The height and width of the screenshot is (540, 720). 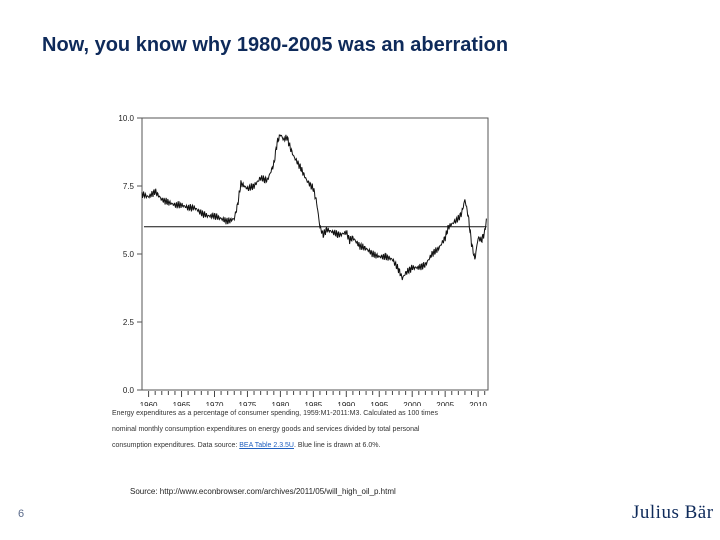 I want to click on x-tick-label: 1980, so click(x=281, y=403).